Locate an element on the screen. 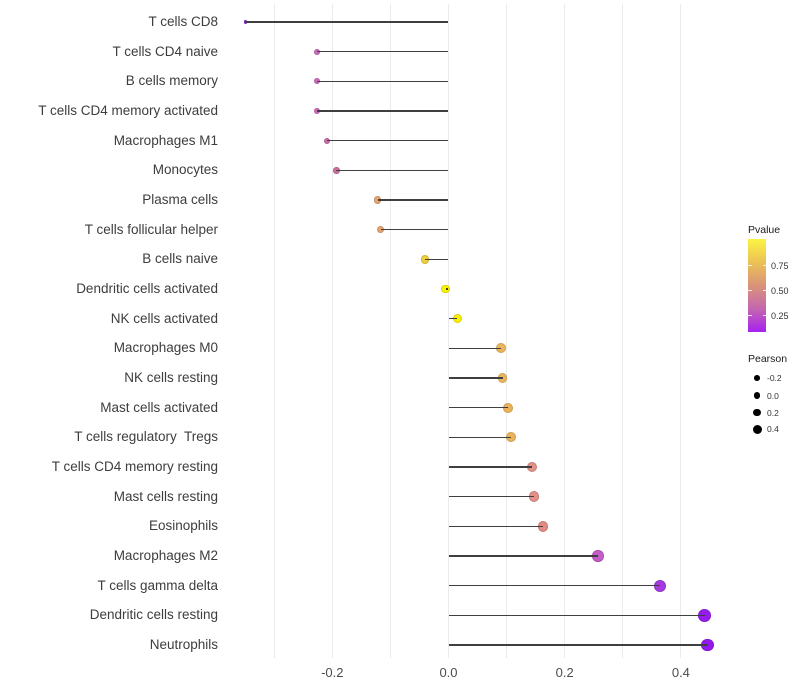  row-label: Macrophages M2 is located at coordinates (165, 555).